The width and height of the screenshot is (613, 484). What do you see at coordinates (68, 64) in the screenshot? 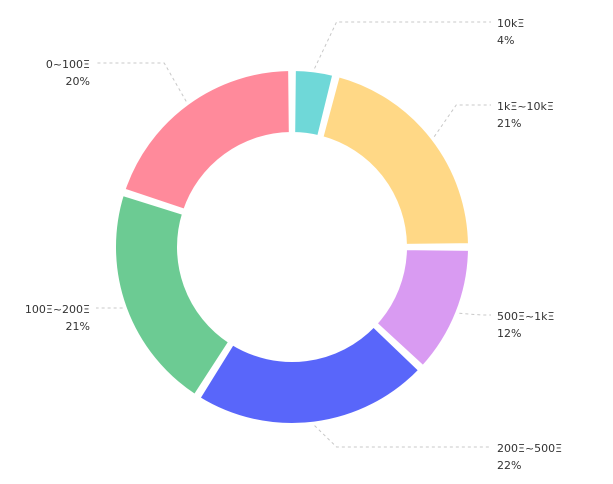
I see `slice-label-6: 0~100Ξ` at bounding box center [68, 64].